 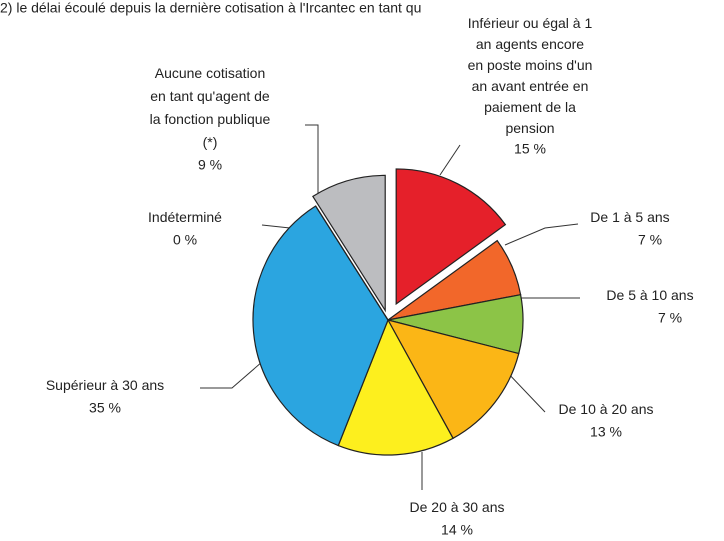 I want to click on label-line: Indéterminé, so click(x=185, y=217).